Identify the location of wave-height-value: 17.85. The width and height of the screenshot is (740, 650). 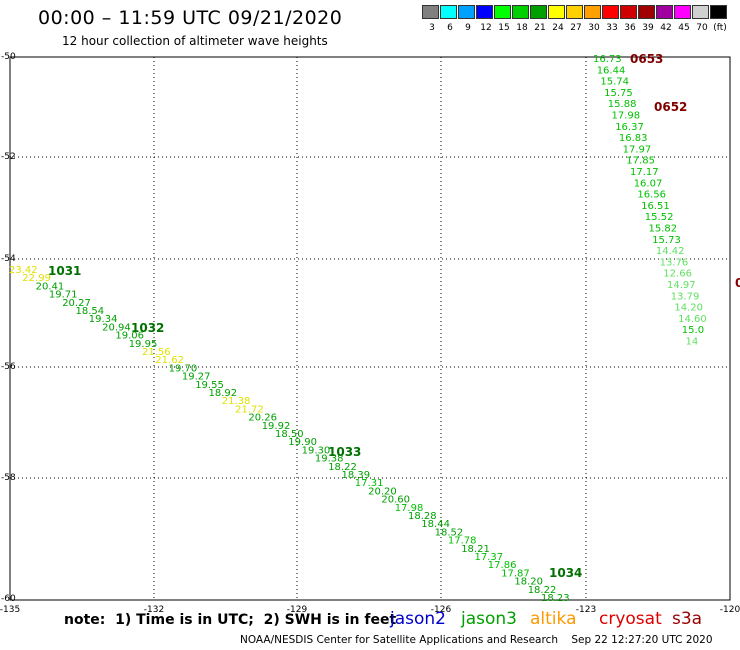
(640, 161).